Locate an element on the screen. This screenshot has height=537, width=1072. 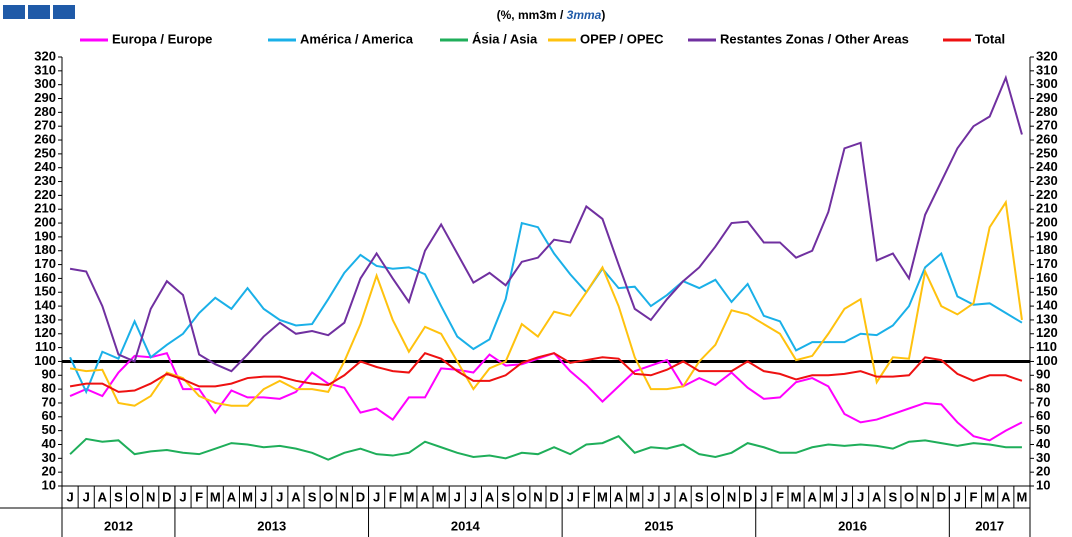
y-tick-label: 310 is located at coordinates (45, 69).